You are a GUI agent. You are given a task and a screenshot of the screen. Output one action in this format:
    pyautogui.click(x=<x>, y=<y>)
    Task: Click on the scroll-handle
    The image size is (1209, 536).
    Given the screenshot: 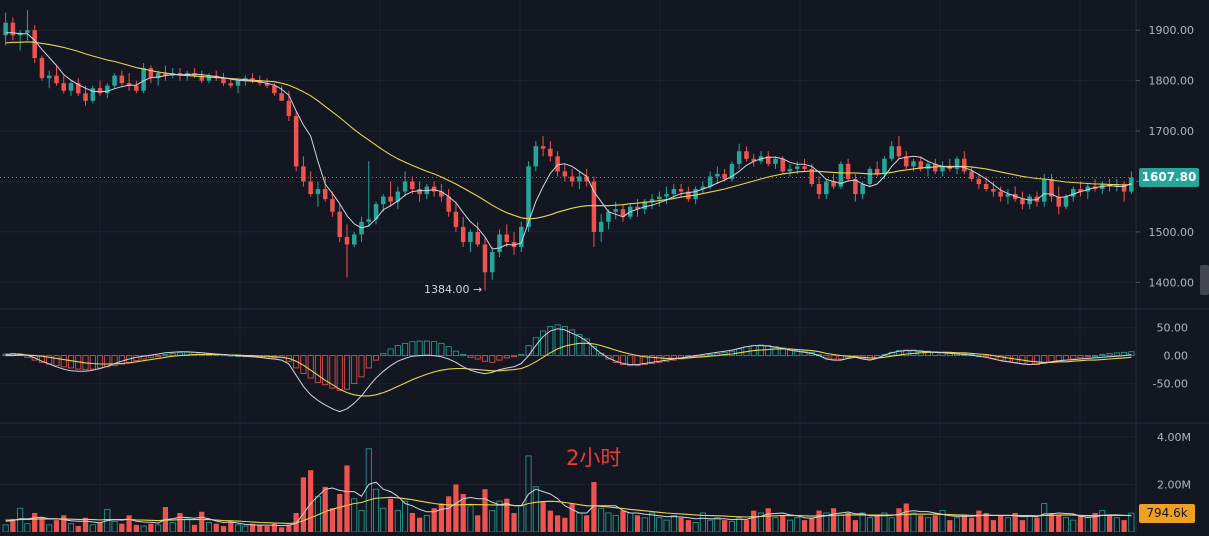 What is the action you would take?
    pyautogui.click(x=1204, y=280)
    